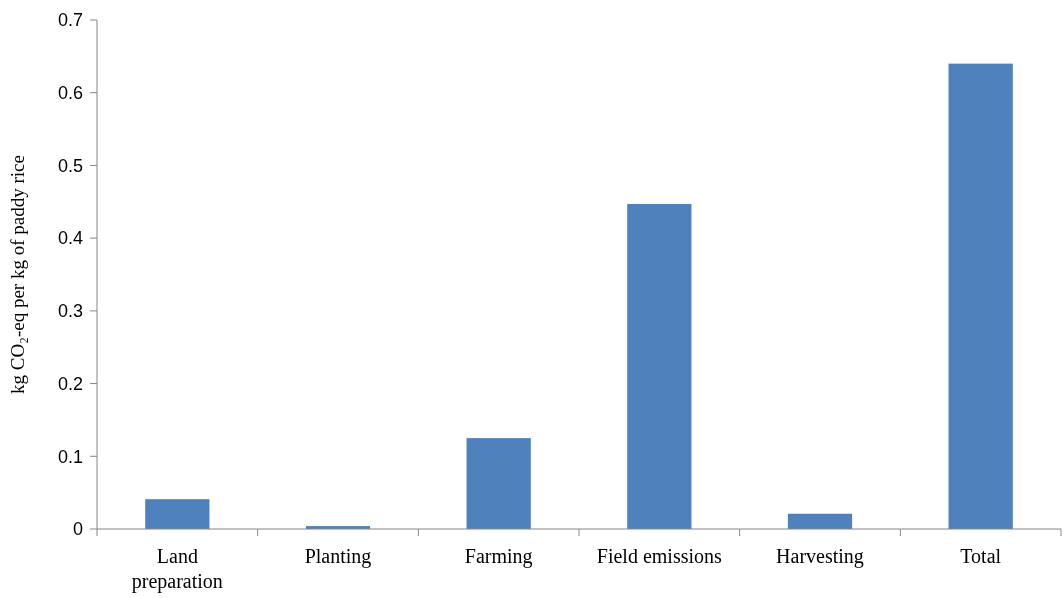 This screenshot has height=598, width=1063. Describe the element at coordinates (338, 556) in the screenshot. I see `x-tick-label: Planting` at that location.